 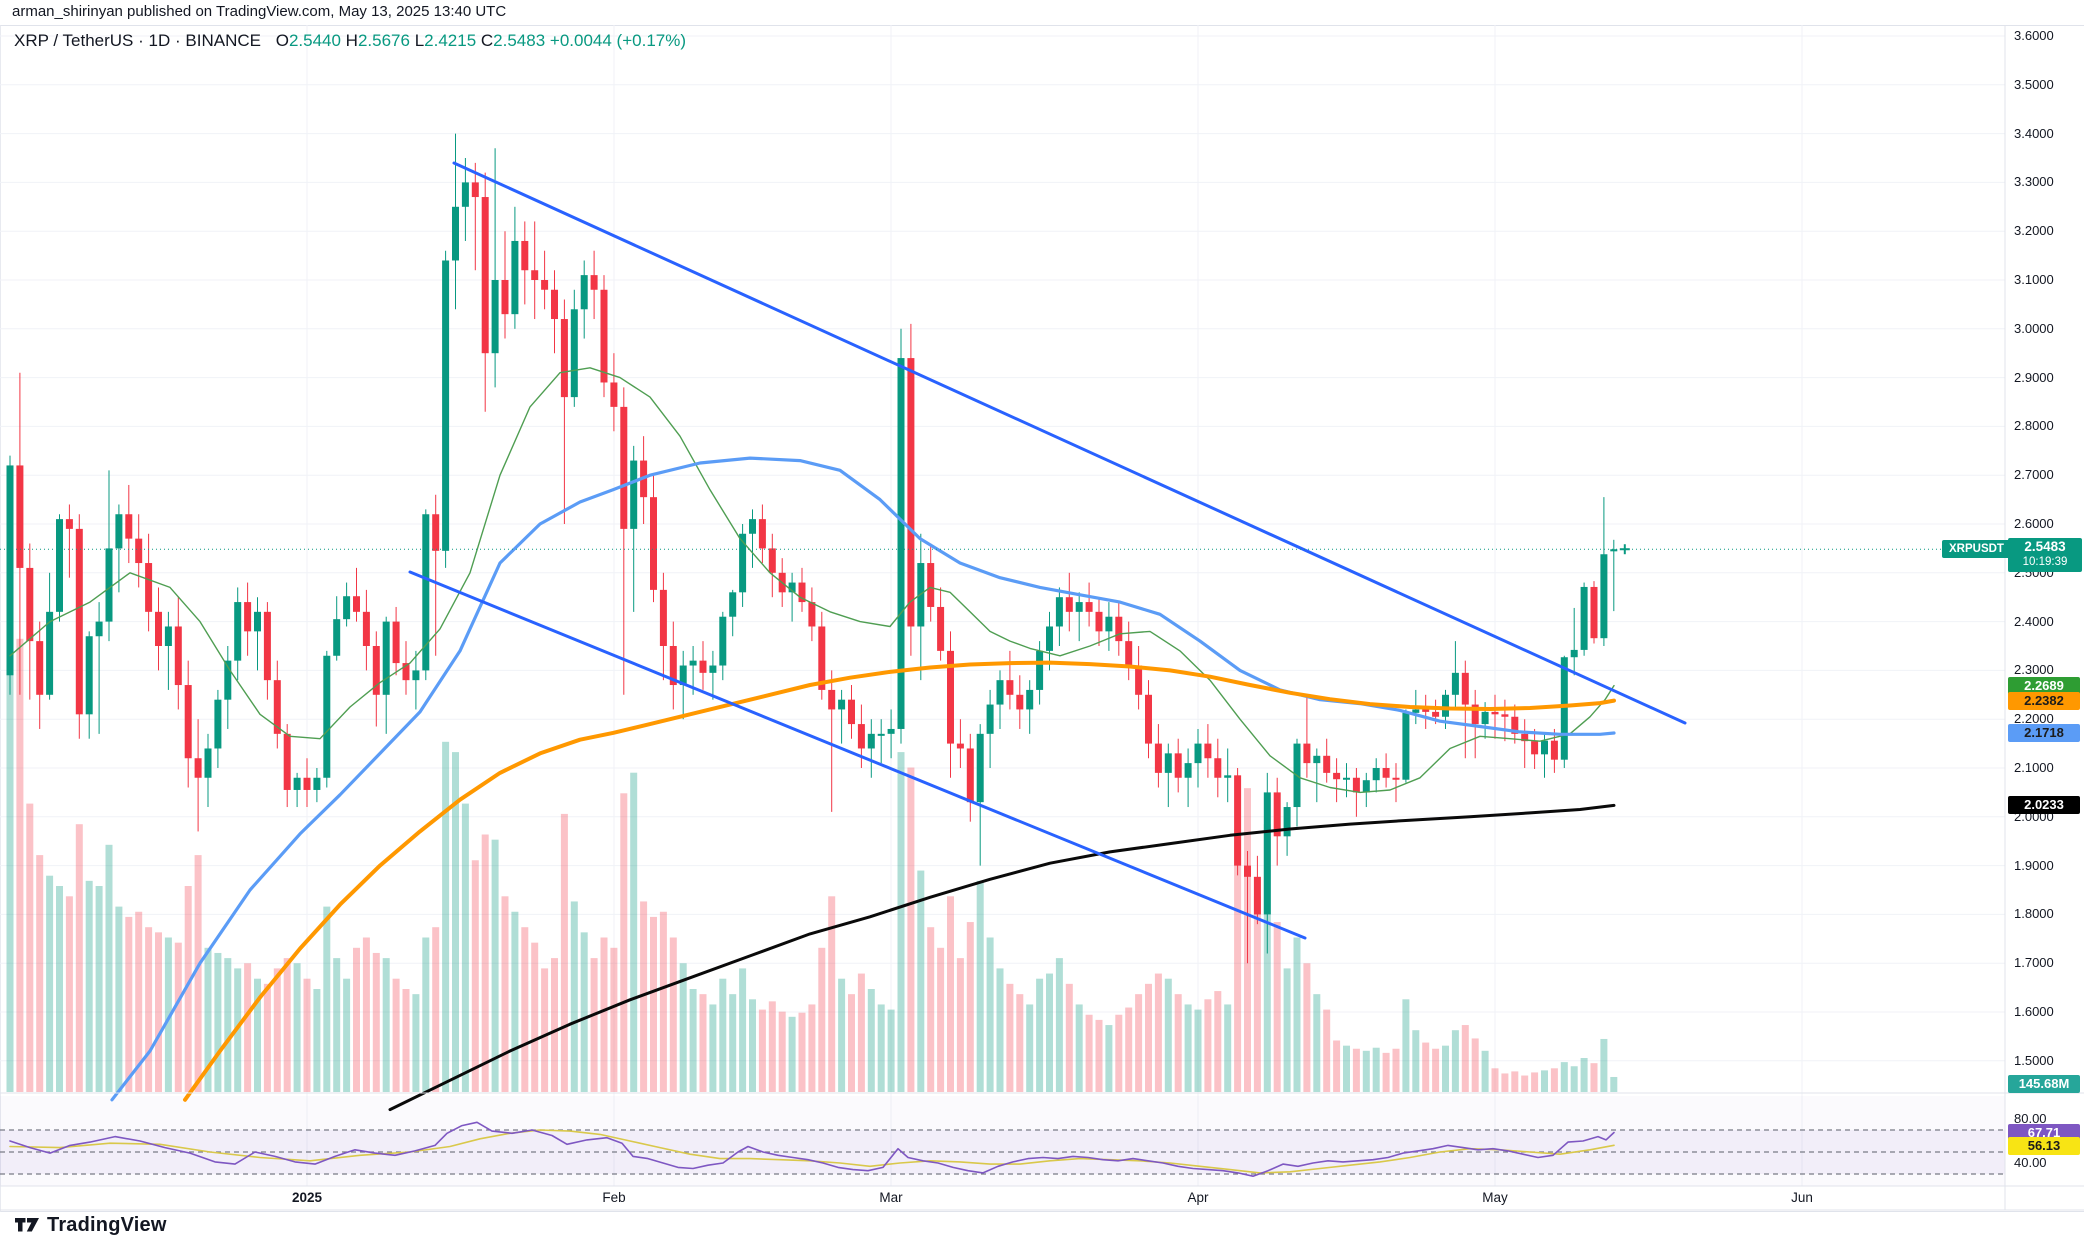 What do you see at coordinates (1976, 549) in the screenshot?
I see `symbol-price-tag: XRPUSDT` at bounding box center [1976, 549].